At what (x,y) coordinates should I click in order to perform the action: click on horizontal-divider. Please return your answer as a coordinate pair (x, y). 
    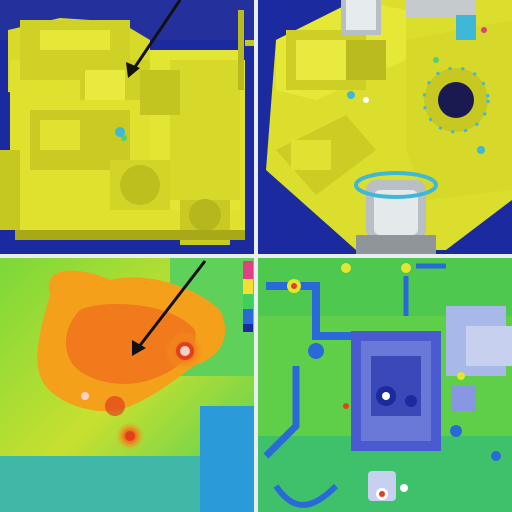
    Looking at the image, I should click on (256, 256).